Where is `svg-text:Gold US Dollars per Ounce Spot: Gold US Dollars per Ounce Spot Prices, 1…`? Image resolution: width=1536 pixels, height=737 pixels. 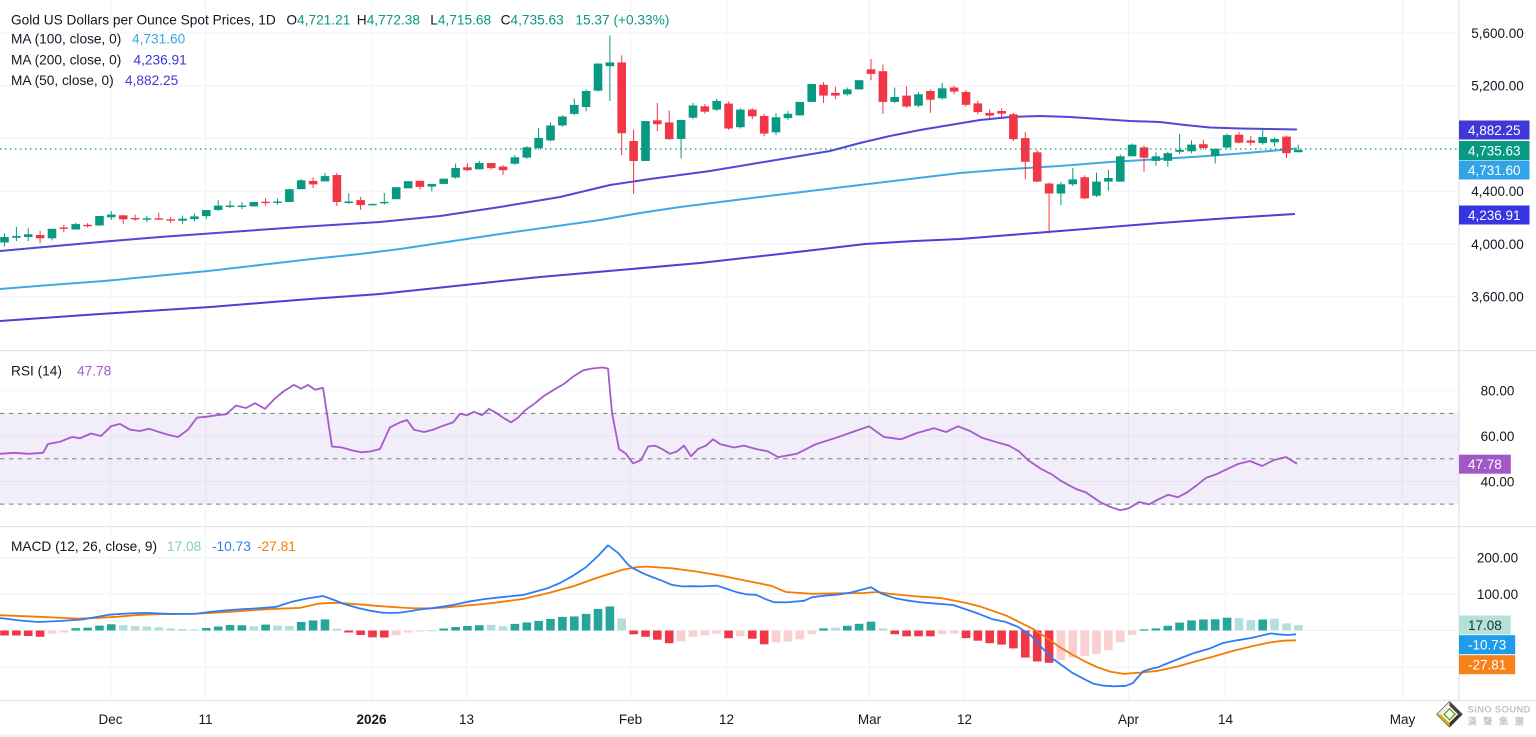
svg-text:Gold US Dollars per Ounce Spot: Gold US Dollars per Ounce Spot Prices, 1… is located at coordinates (143, 19).